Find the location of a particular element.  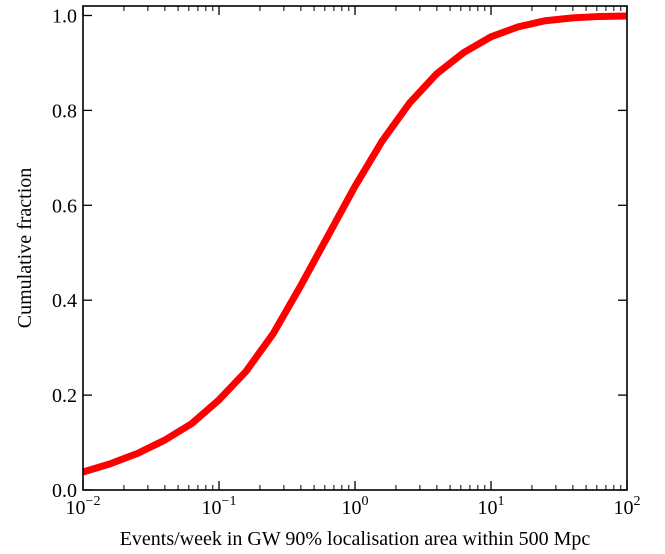

y-tick-label-3: 0.6 is located at coordinates (64, 206).